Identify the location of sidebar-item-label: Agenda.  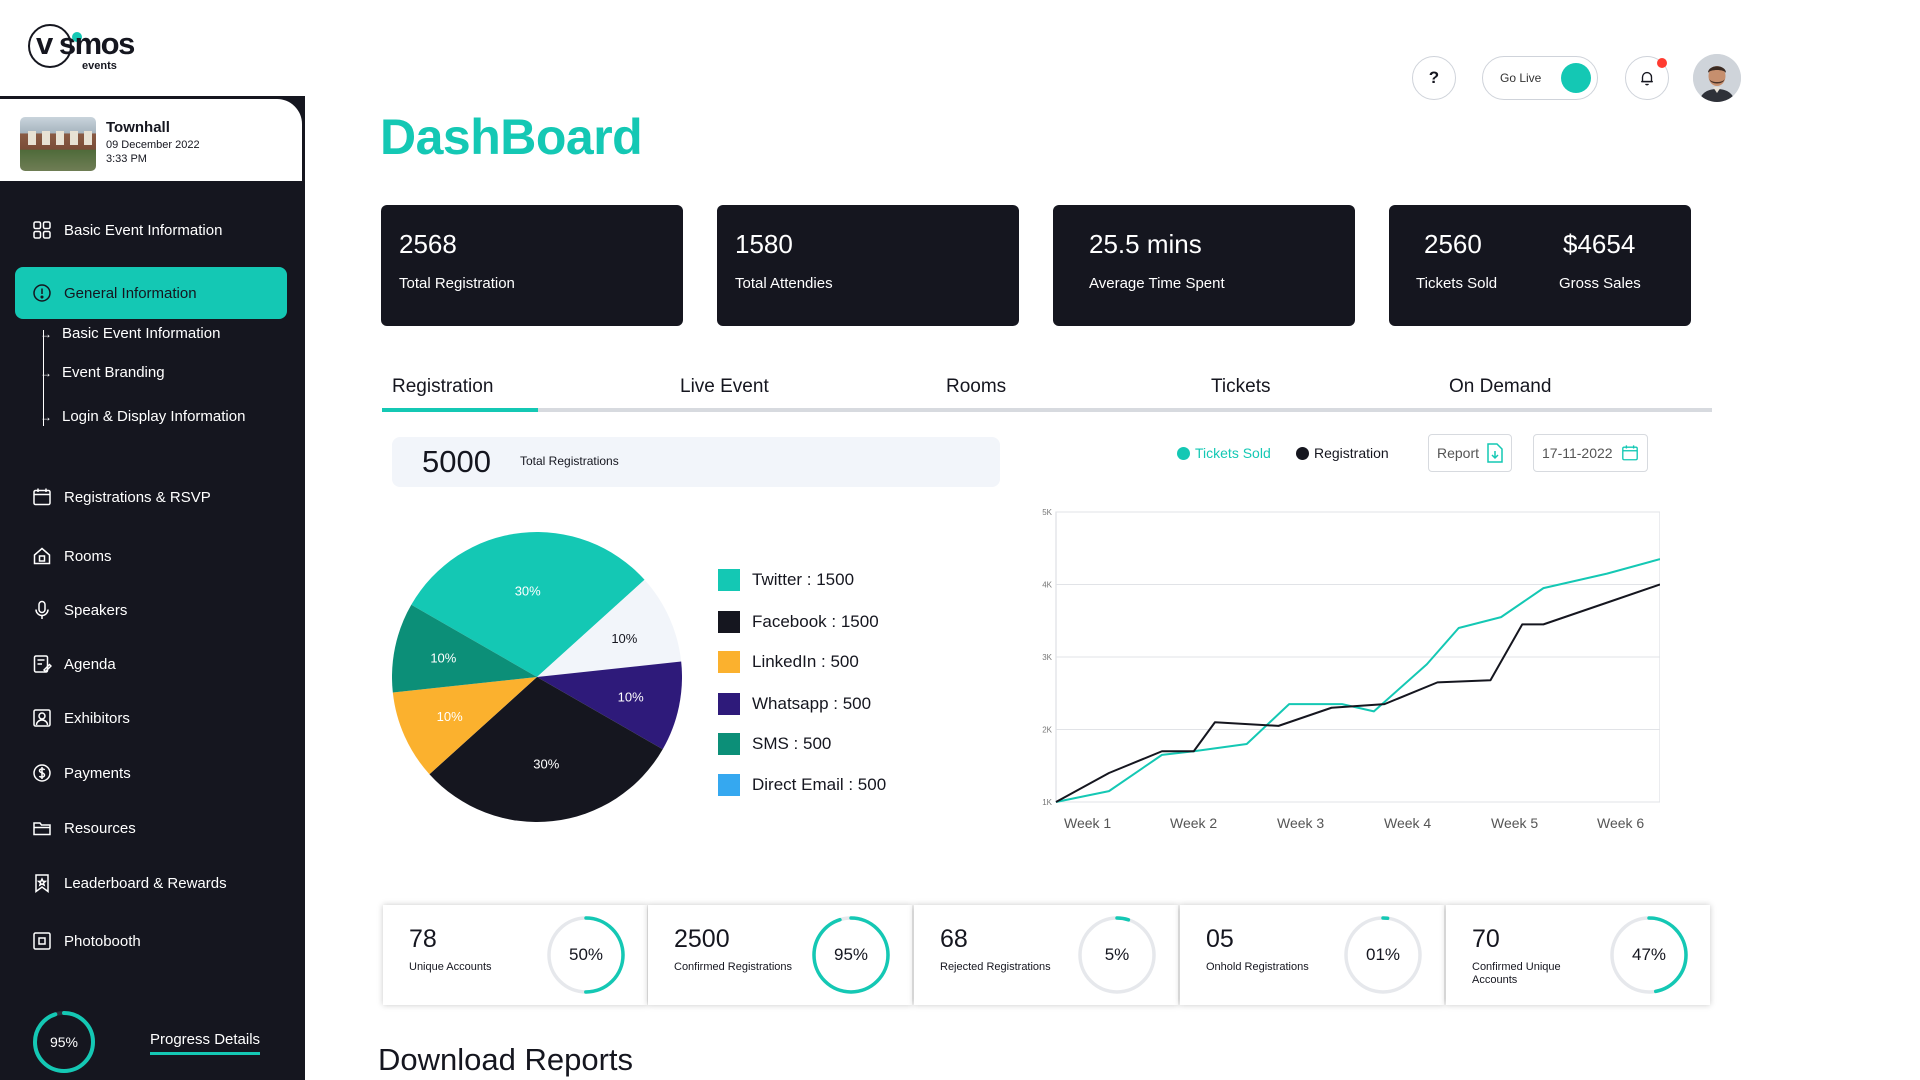
(90, 664).